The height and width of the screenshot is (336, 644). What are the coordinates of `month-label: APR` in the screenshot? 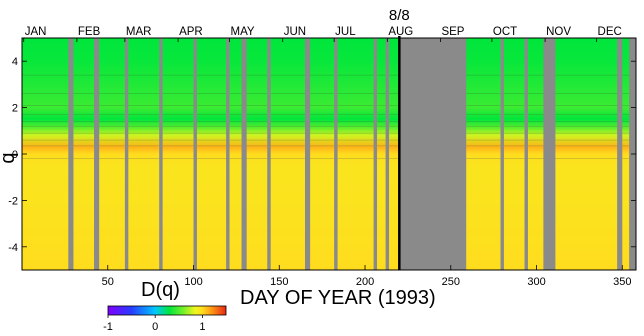 It's located at (191, 32).